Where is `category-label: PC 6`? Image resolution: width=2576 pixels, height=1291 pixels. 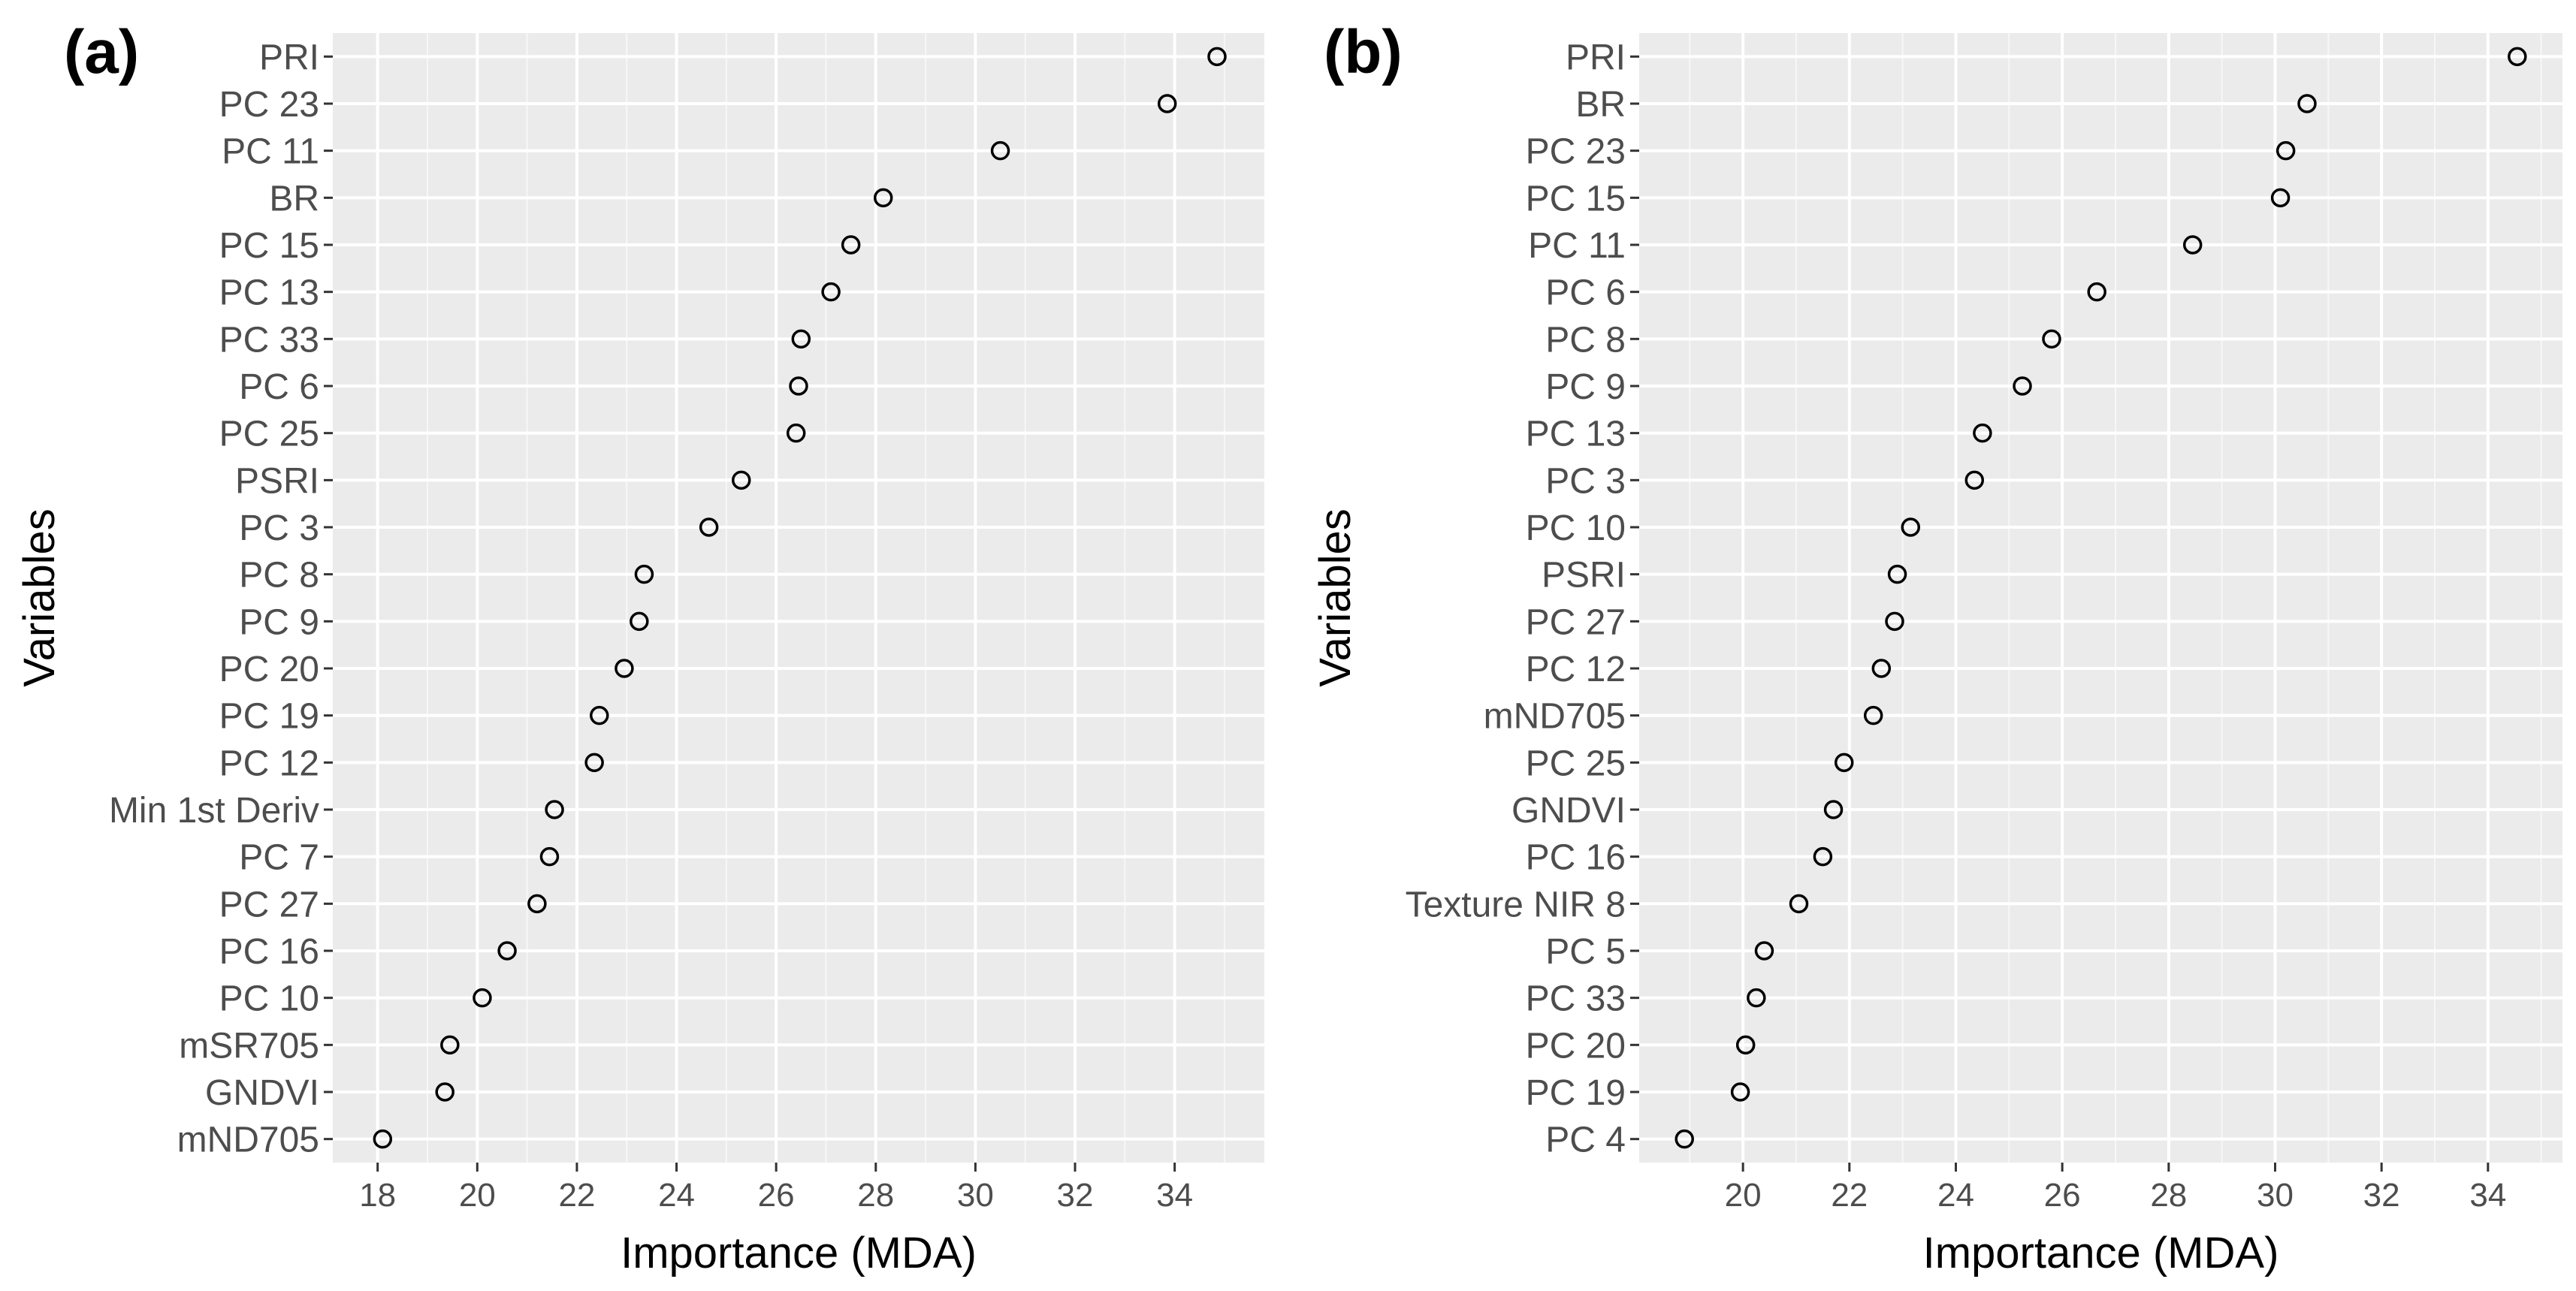
category-label: PC 6 is located at coordinates (279, 387).